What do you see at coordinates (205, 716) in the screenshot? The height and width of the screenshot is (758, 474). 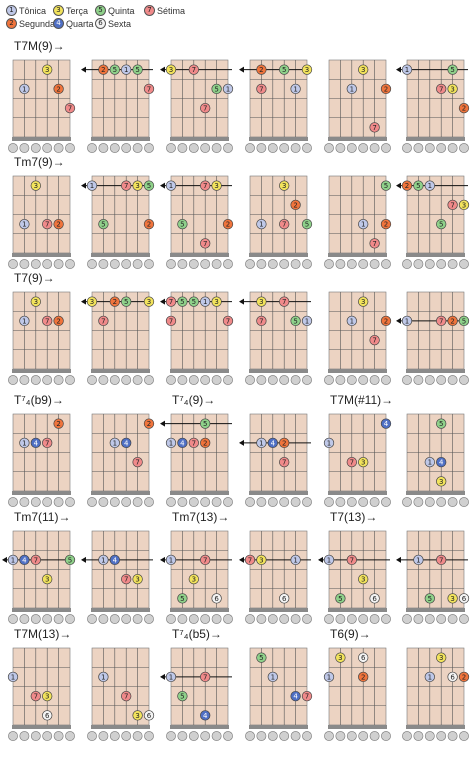 I see `note-degree-label: 4` at bounding box center [205, 716].